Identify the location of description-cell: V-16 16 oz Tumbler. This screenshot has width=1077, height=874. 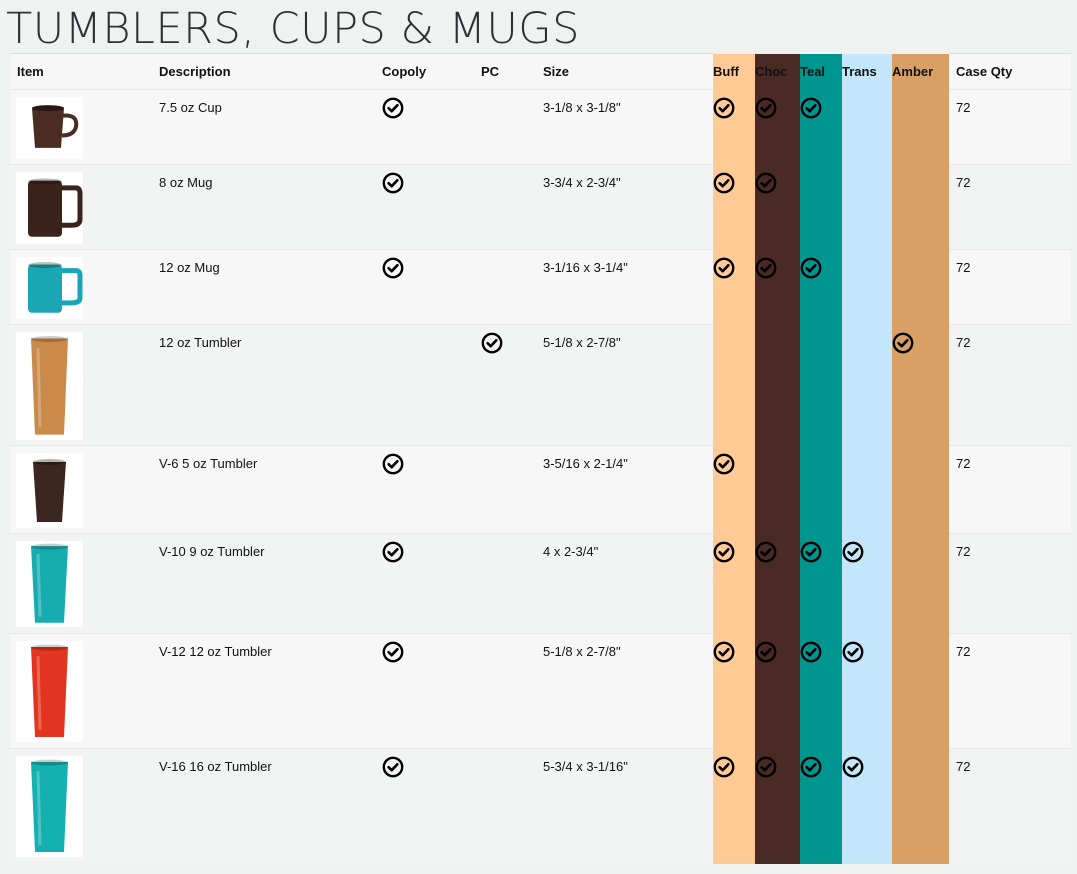
(263, 806).